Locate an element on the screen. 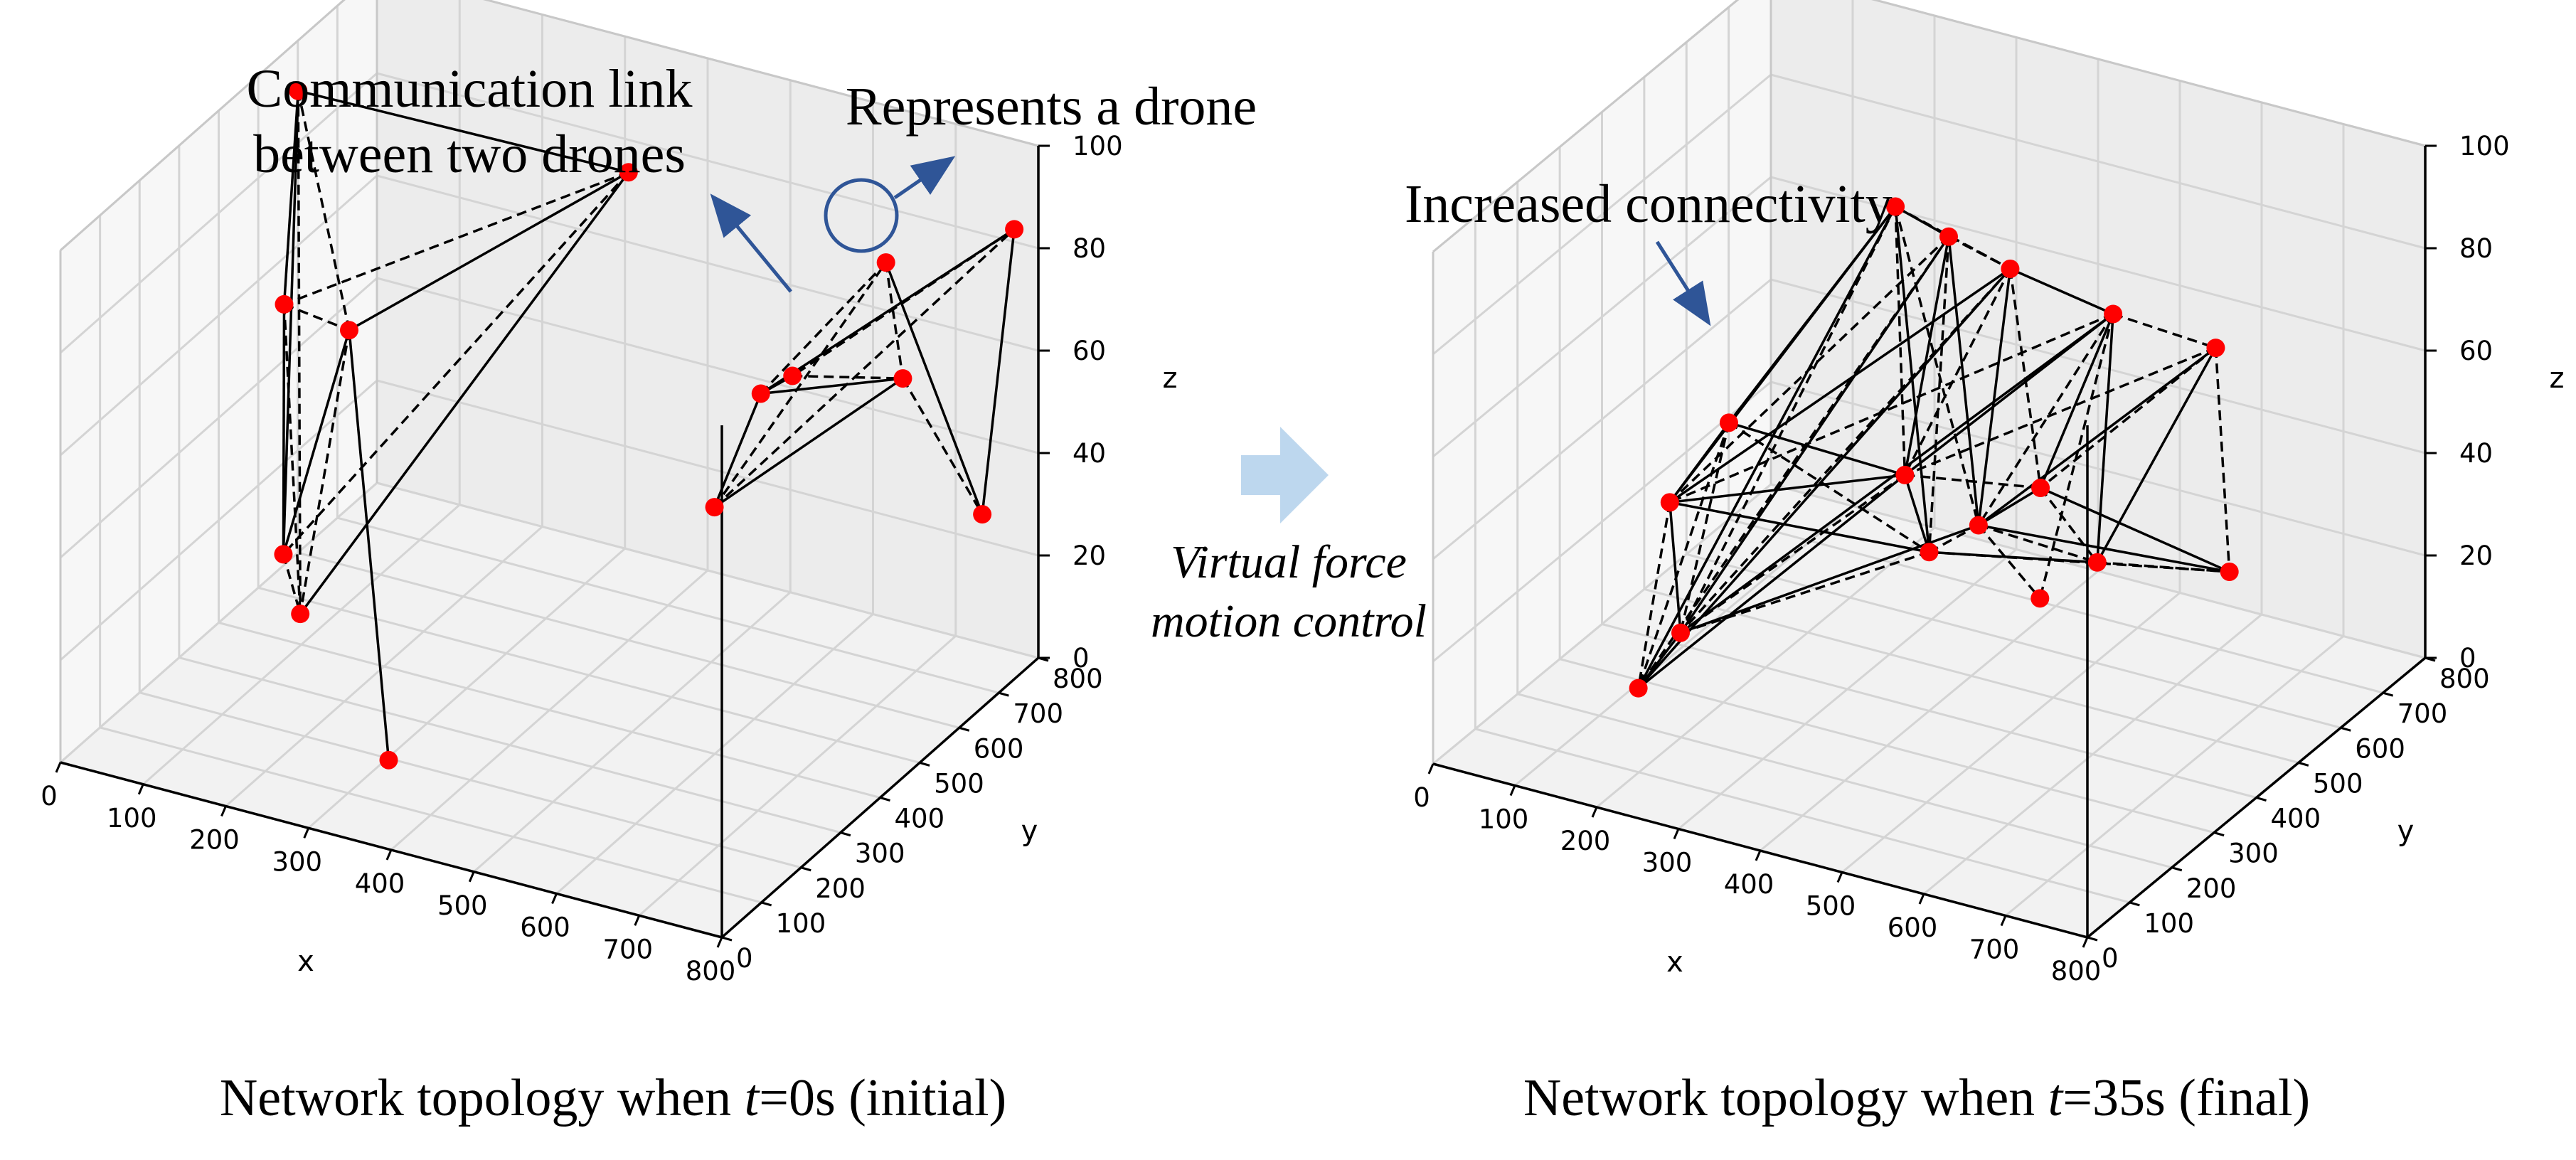  annotation-link-arrow is located at coordinates (751, 243).